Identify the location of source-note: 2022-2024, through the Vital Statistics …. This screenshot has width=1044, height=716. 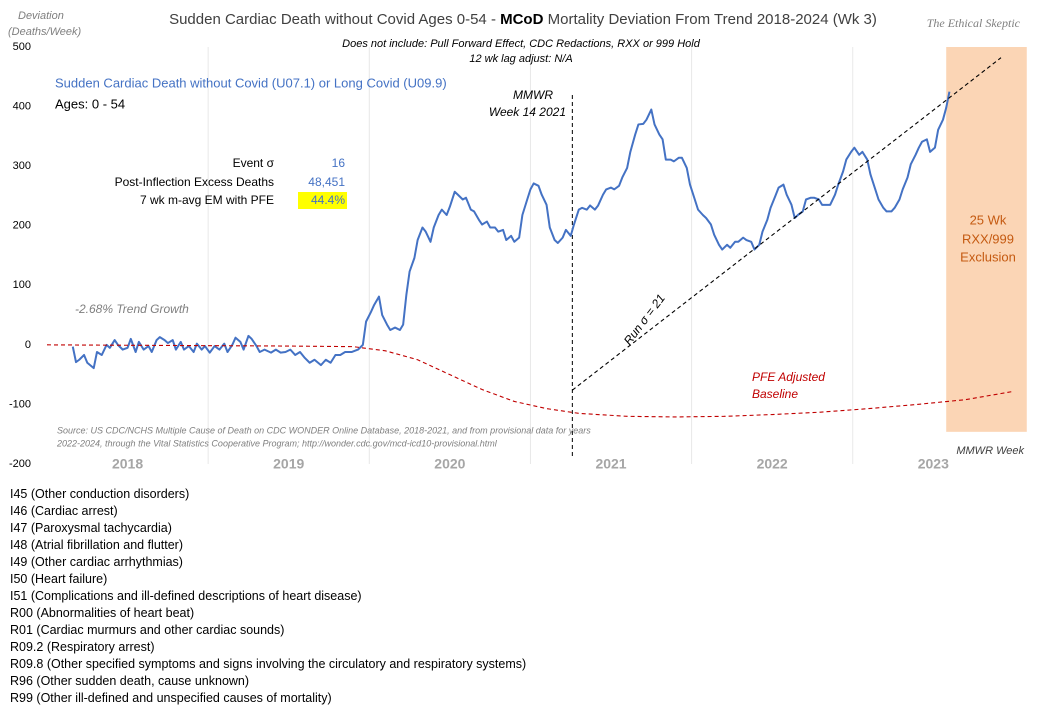
(277, 443).